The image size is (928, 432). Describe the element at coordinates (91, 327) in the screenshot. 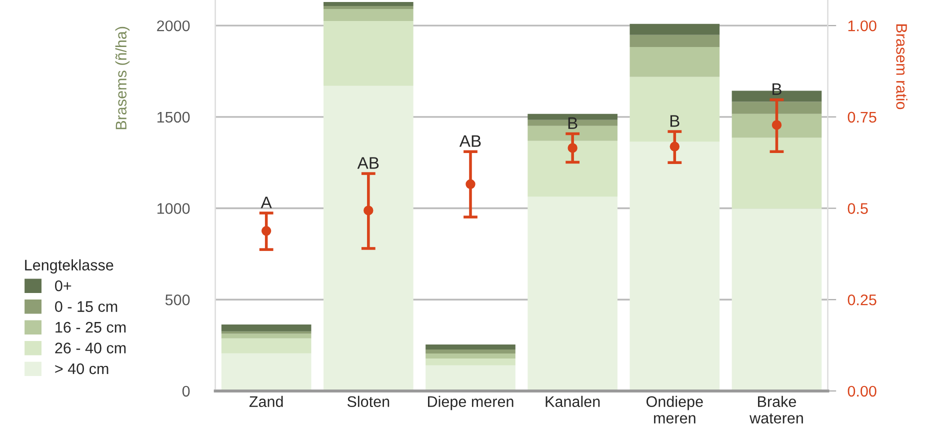

I see `legend-label: 16 - 25 cm` at that location.